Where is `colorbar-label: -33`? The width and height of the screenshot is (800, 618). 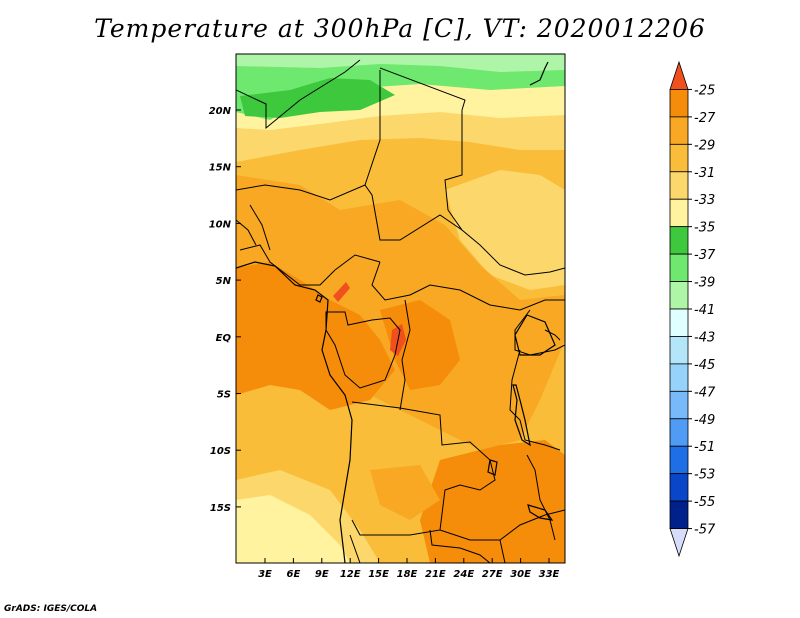 colorbar-label: -33 is located at coordinates (704, 200).